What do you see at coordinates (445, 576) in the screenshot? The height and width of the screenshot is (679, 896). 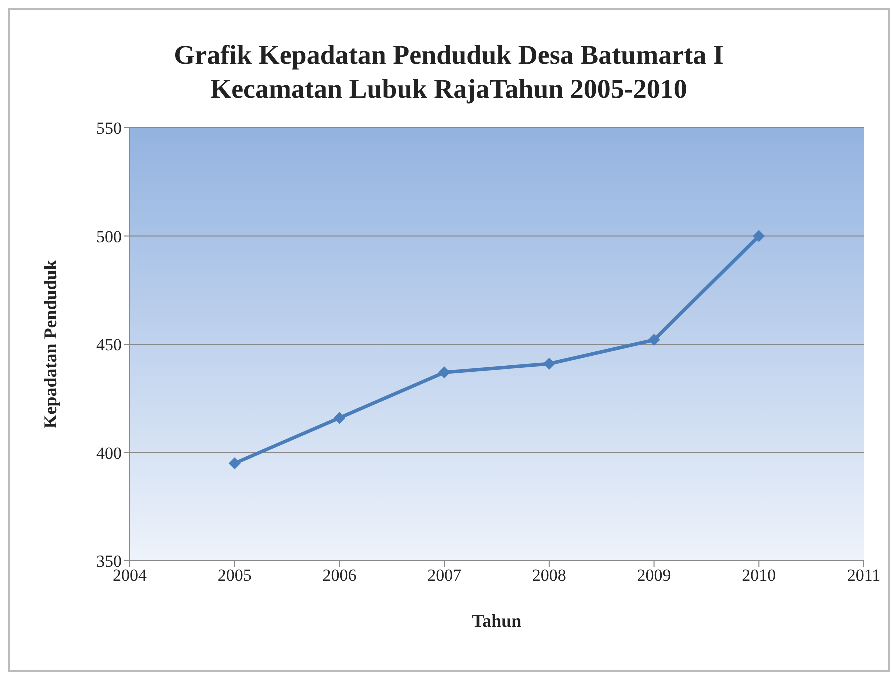 I see `x-tick-label: 2007` at bounding box center [445, 576].